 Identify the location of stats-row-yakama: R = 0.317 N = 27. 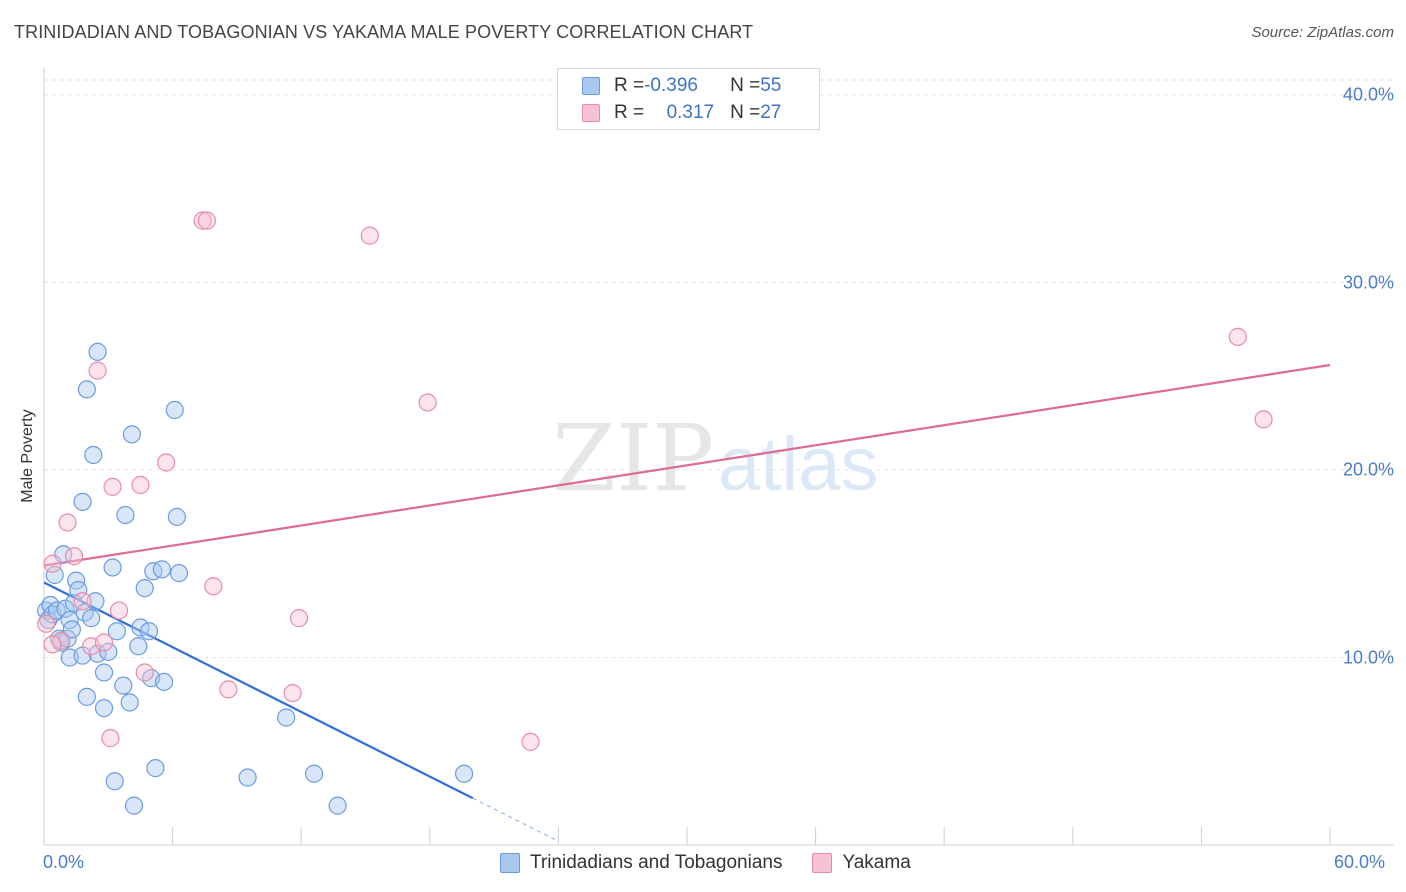
(681, 113).